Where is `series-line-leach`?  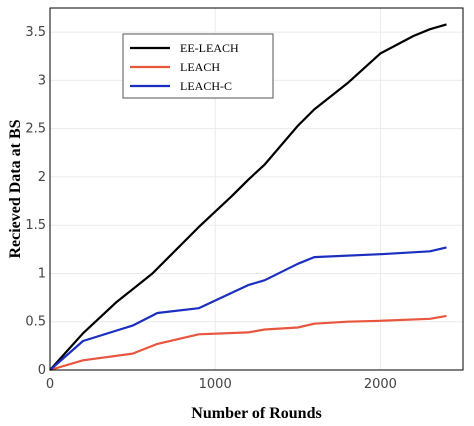
series-line-leach is located at coordinates (248, 343).